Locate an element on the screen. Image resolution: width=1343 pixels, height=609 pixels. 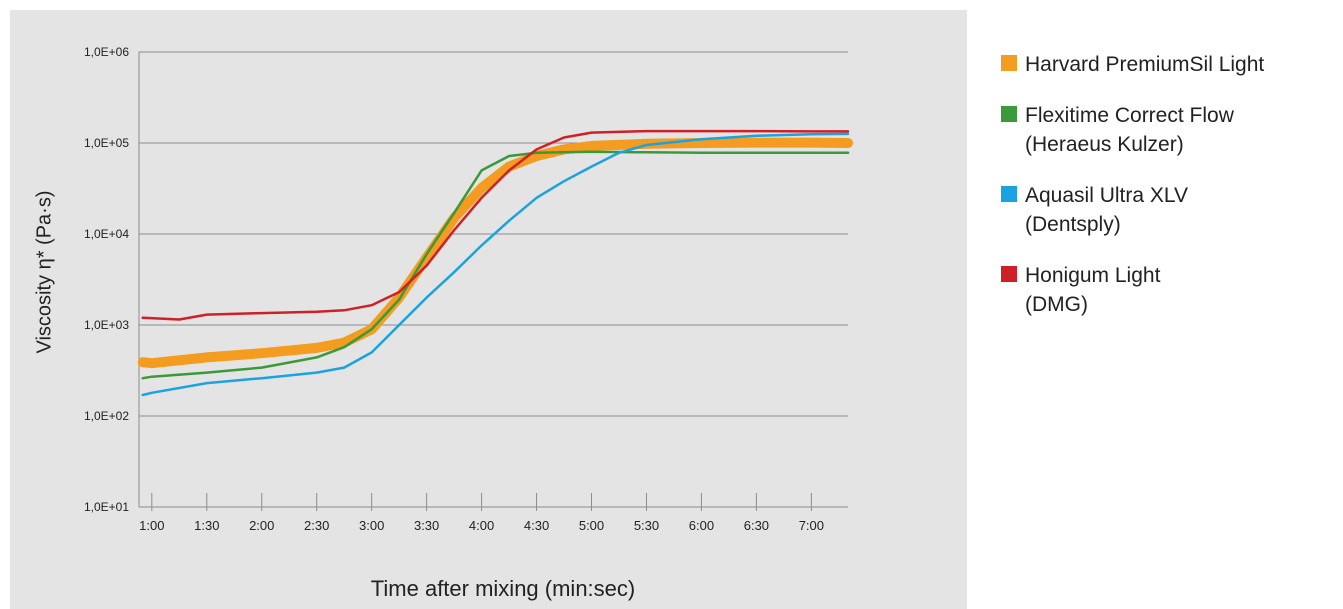
x-axis-label: Time after mixing (min:sec) is located at coordinates (503, 588).